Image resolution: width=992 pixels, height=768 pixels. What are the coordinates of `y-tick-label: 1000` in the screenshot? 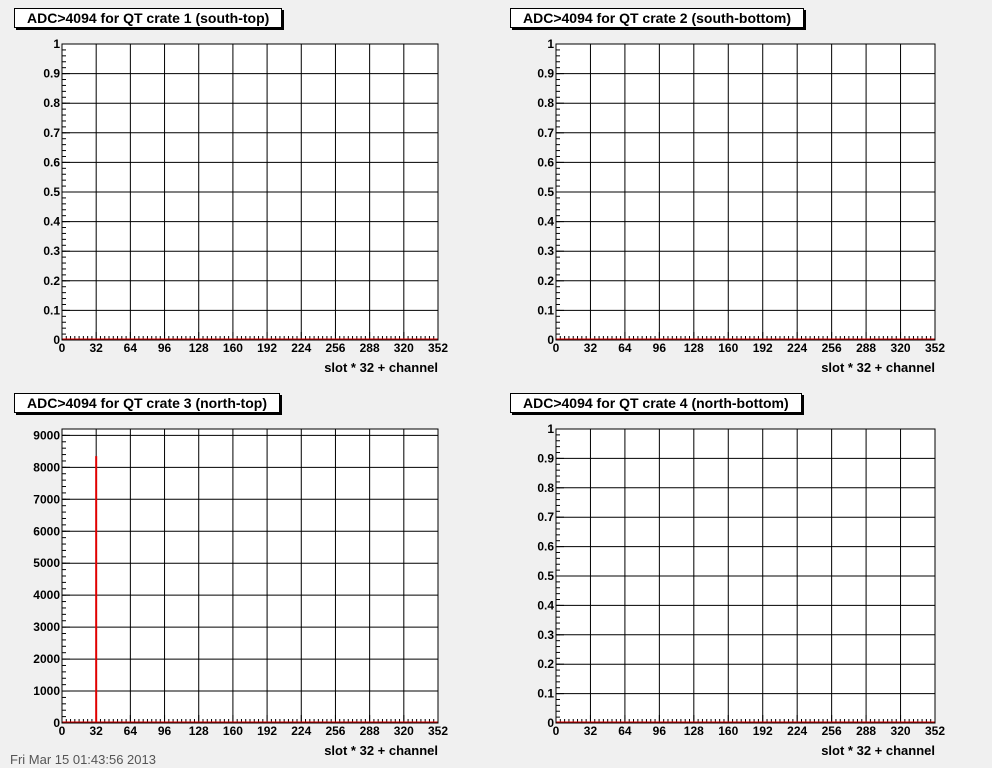 It's located at (46, 691).